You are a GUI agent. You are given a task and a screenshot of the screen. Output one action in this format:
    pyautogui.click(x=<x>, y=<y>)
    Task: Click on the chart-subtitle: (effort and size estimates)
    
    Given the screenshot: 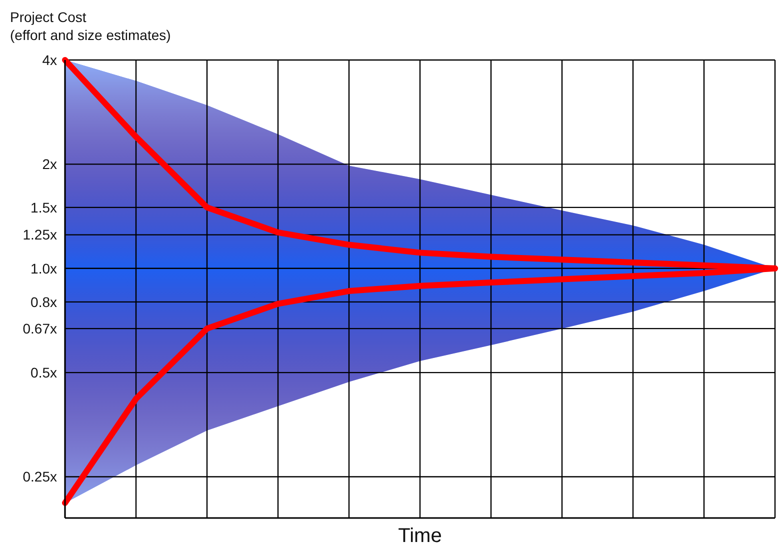 What is the action you would take?
    pyautogui.click(x=90, y=35)
    